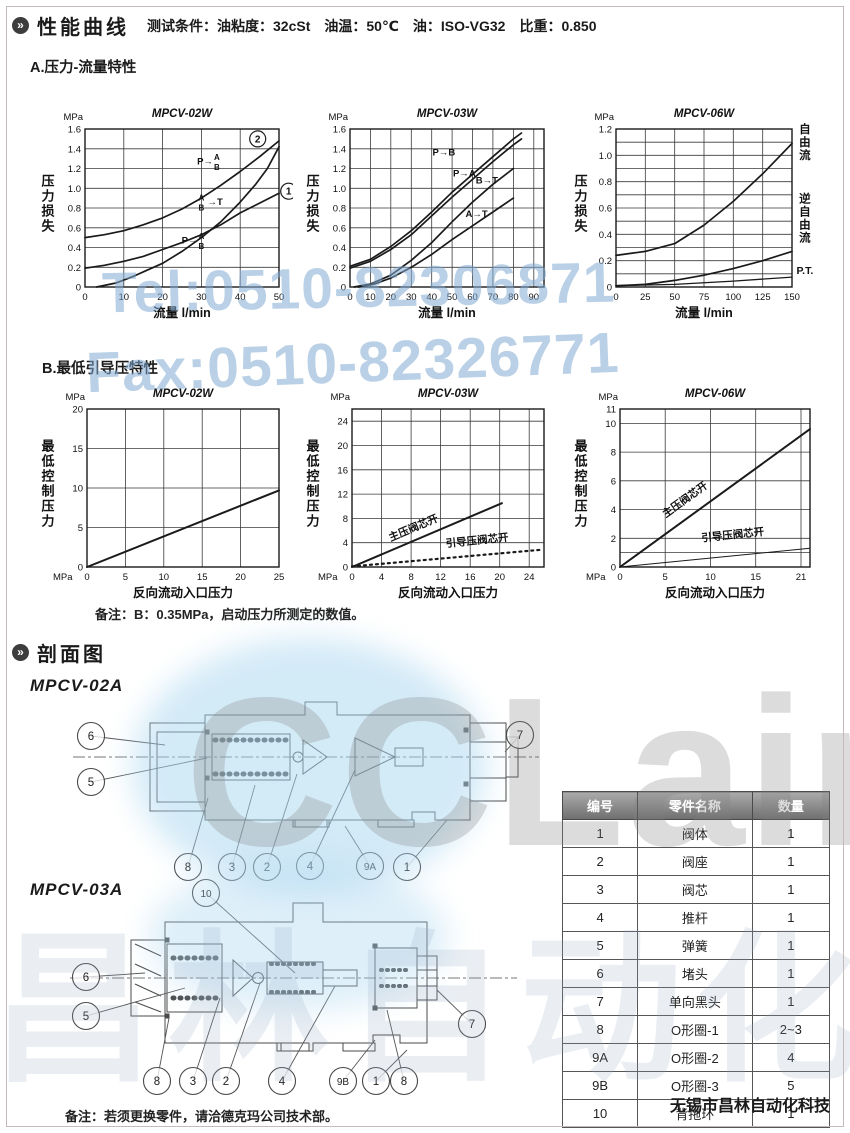  I want to click on table-cell: 阀体, so click(695, 833).